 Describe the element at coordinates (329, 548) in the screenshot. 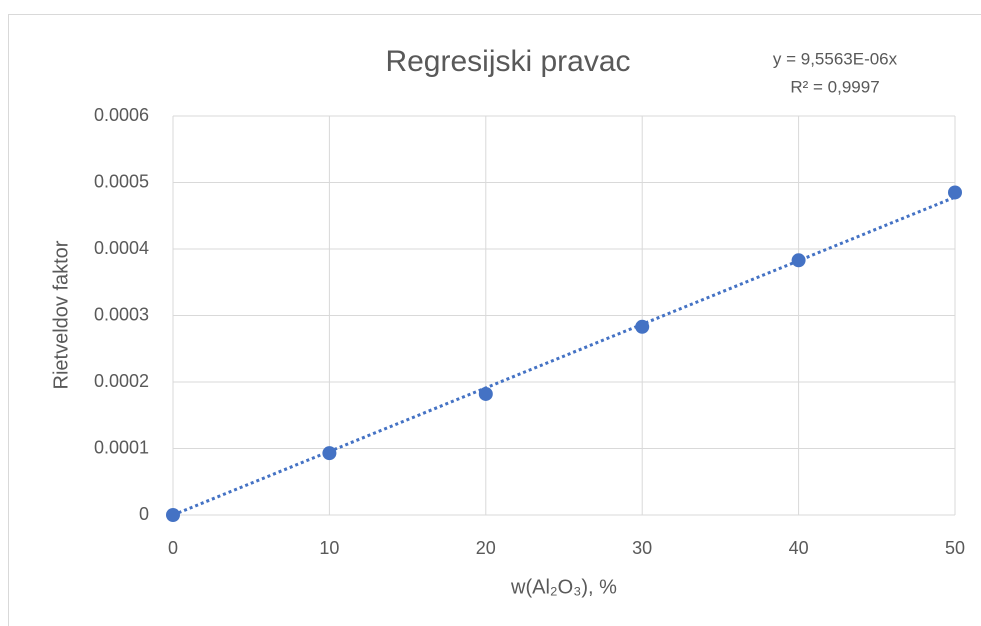

I see `x-tick-label: 10` at that location.